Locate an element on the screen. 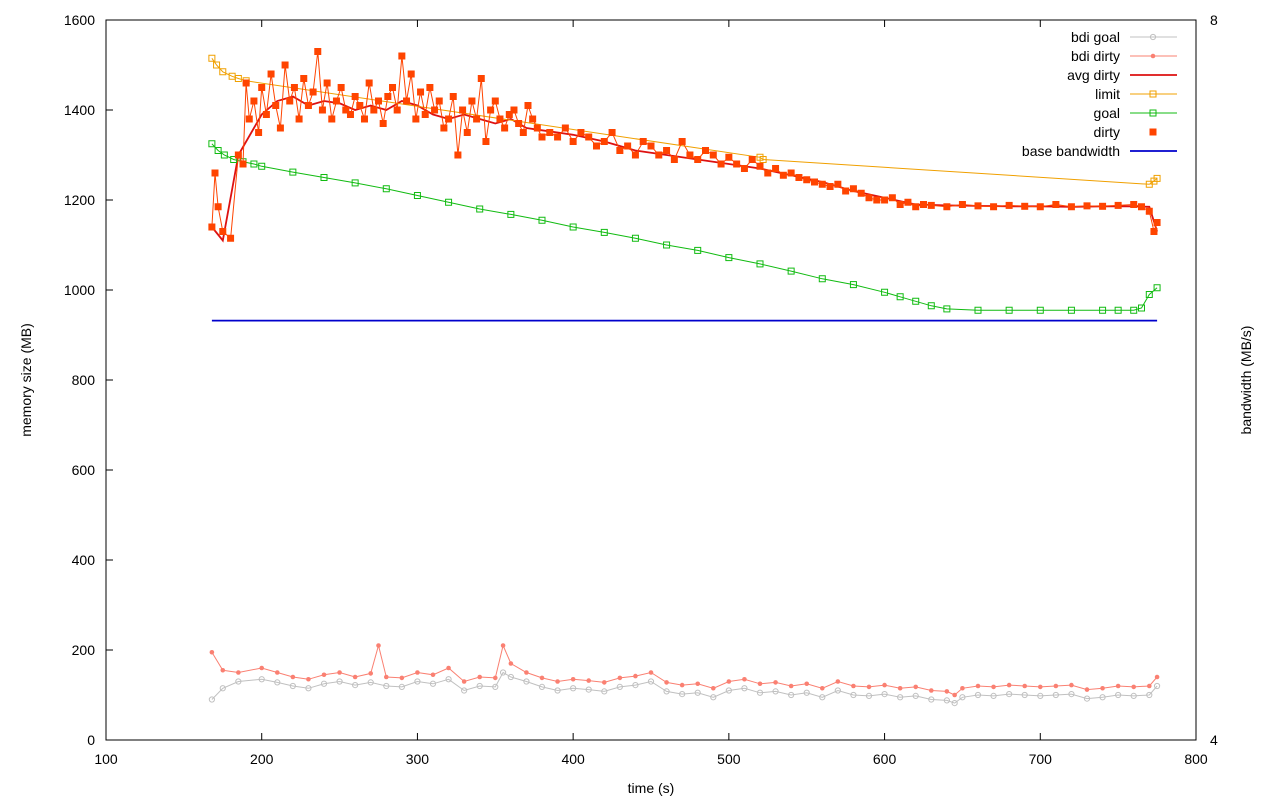 The width and height of the screenshot is (1280, 800). y2-tick-label: 8 is located at coordinates (1214, 20).